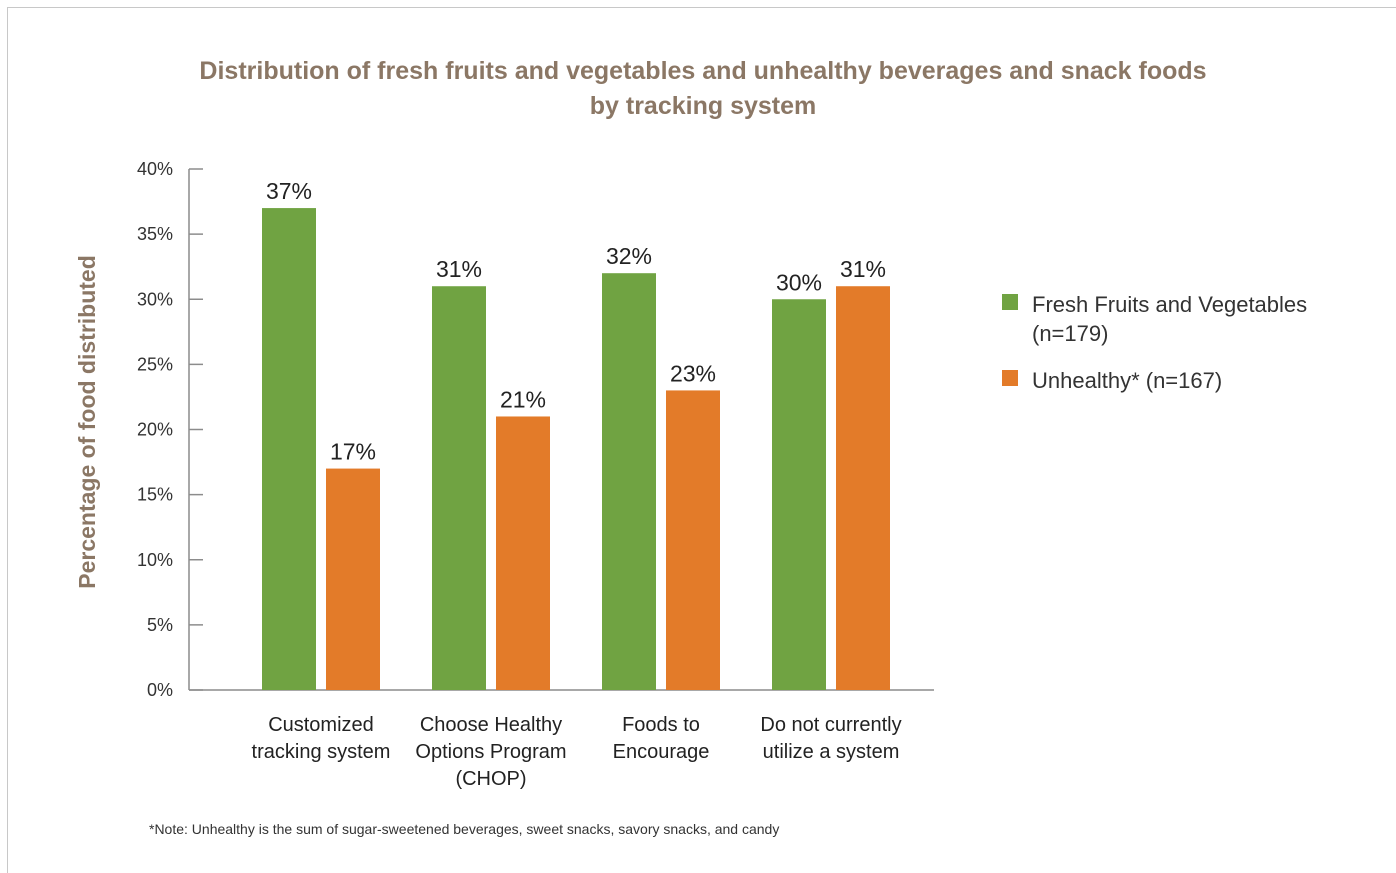 The image size is (1396, 873). Describe the element at coordinates (629, 256) in the screenshot. I see `data-label-fresh-3: 32%` at that location.